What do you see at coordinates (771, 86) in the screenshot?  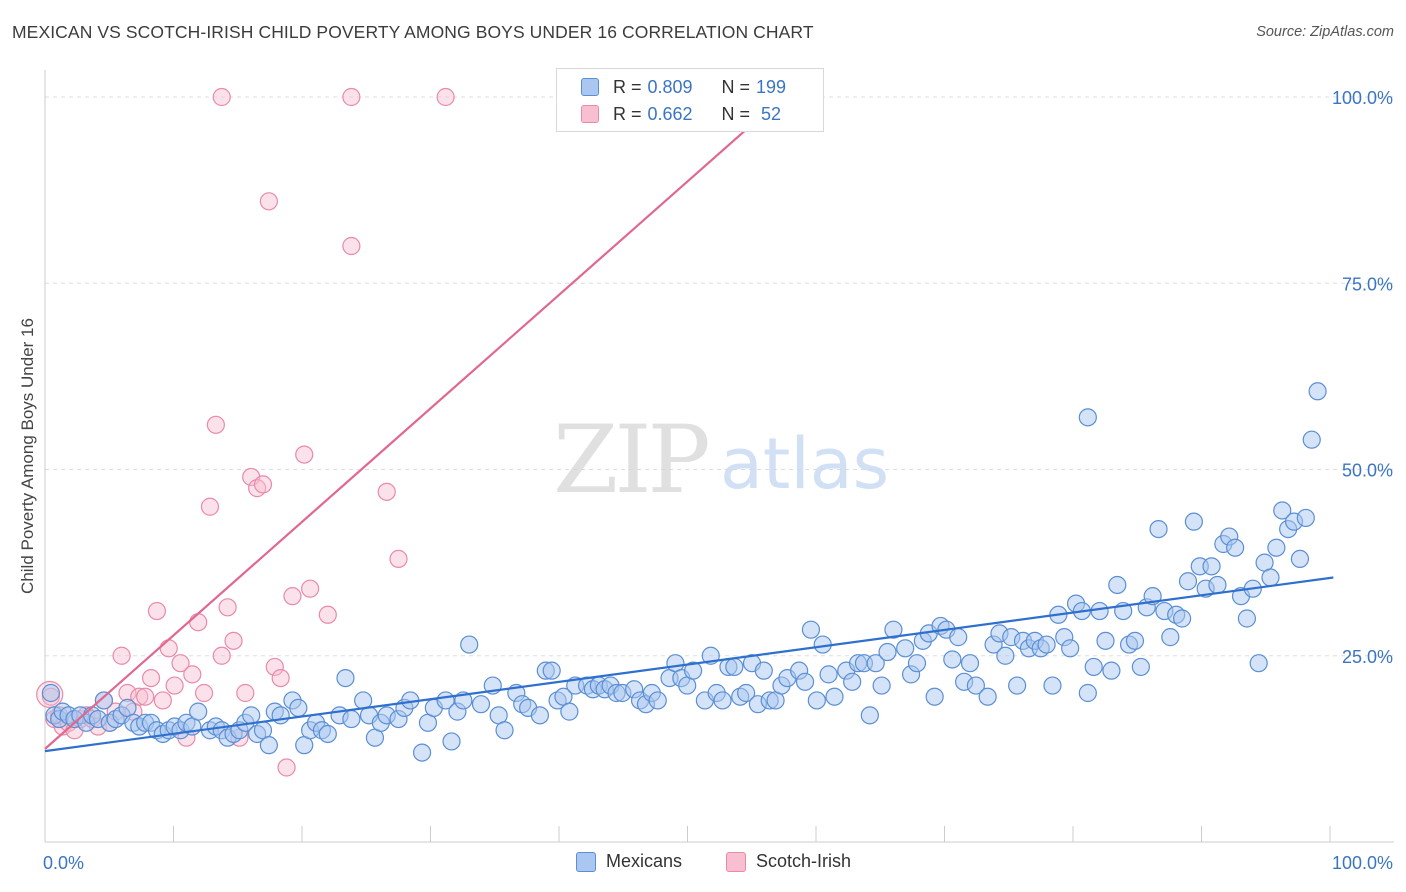 I see `legend-n-value: 199` at bounding box center [771, 86].